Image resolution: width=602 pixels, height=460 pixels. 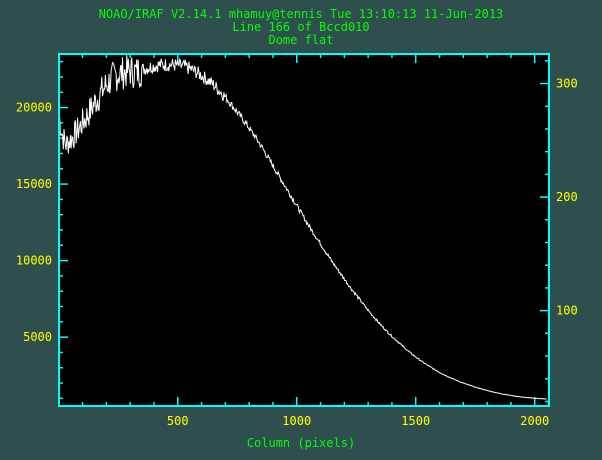 What do you see at coordinates (301, 40) in the screenshot?
I see `chart-subtitle: Dome flat` at bounding box center [301, 40].